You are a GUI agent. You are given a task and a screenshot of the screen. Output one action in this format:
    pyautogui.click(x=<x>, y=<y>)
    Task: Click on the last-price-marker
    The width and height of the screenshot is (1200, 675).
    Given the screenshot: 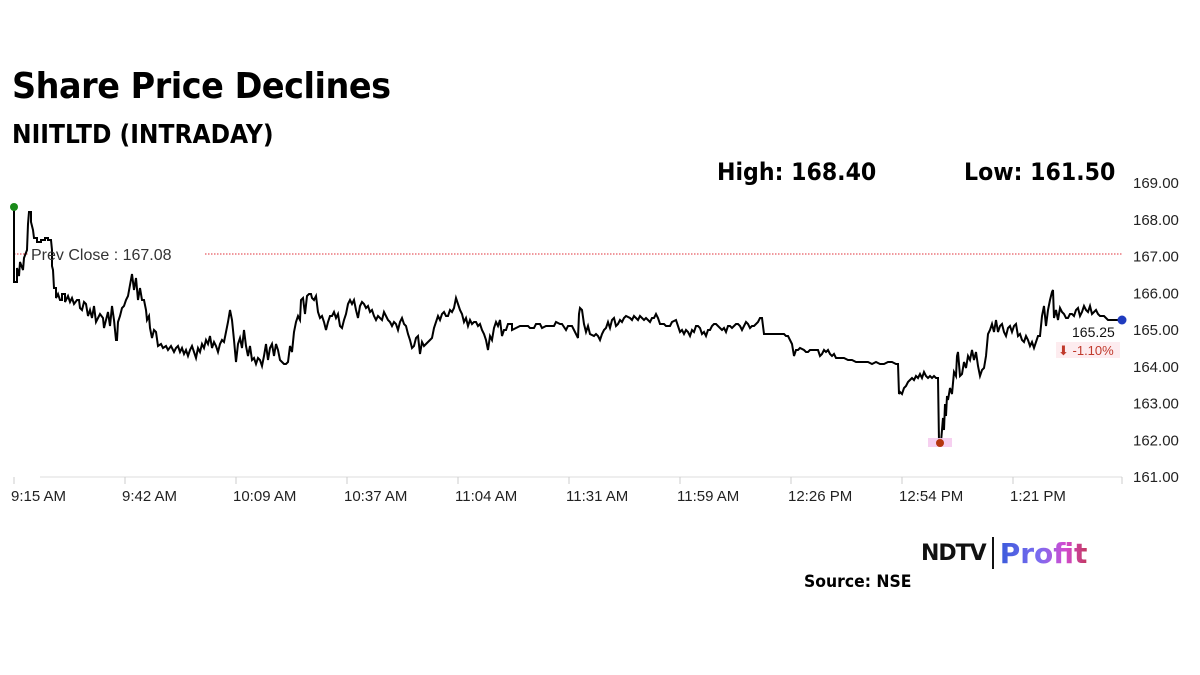 What is the action you would take?
    pyautogui.click(x=1122, y=320)
    